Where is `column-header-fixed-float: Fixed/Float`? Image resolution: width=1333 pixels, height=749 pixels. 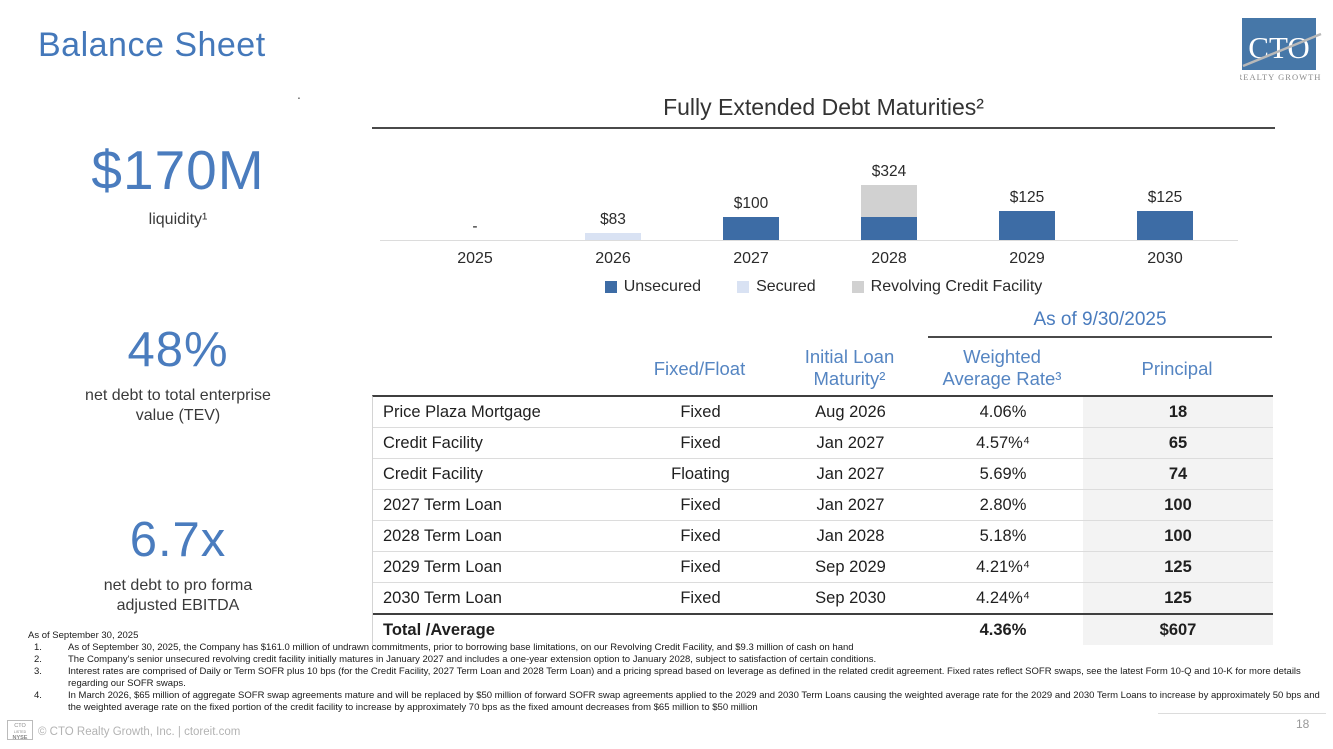 column-header-fixed-float: Fixed/Float is located at coordinates (699, 368).